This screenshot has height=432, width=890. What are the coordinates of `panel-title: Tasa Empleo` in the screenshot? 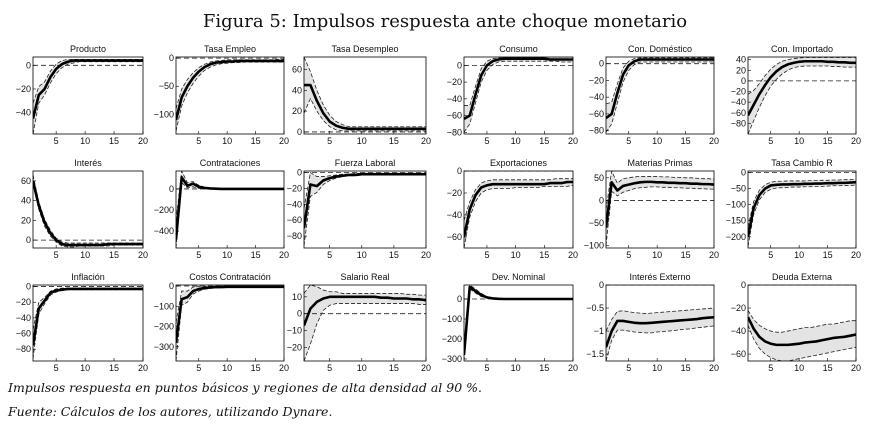 It's located at (230, 49).